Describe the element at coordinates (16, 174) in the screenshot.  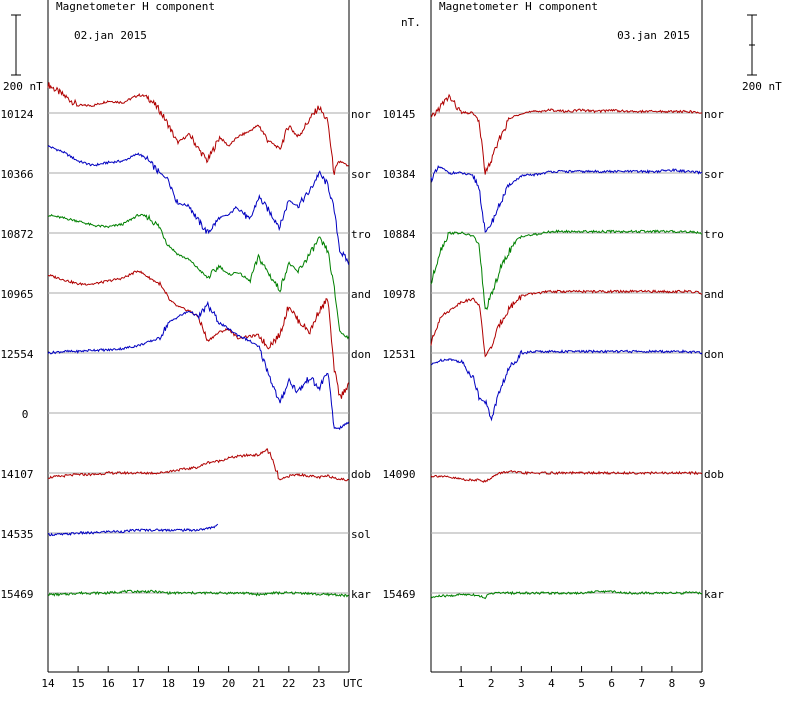
I see `baseline-value-sor: 10366` at that location.